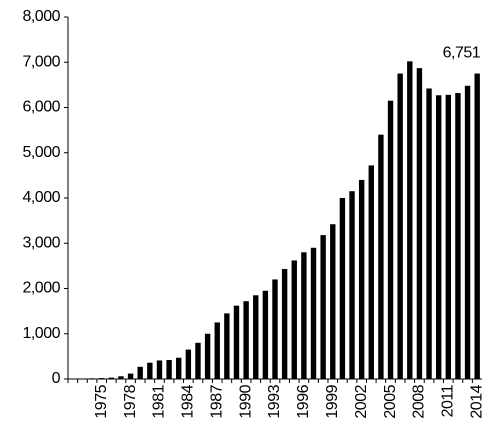 This screenshot has width=489, height=440. What do you see at coordinates (188, 401) in the screenshot?
I see `x-tick-label: 1984` at bounding box center [188, 401].